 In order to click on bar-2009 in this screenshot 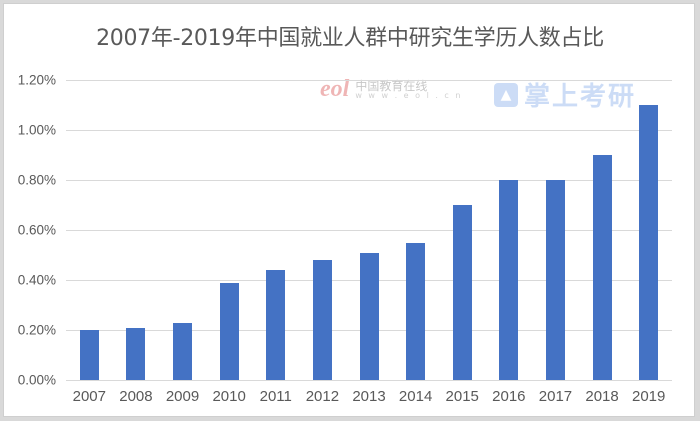, I will do `click(183, 351)`.